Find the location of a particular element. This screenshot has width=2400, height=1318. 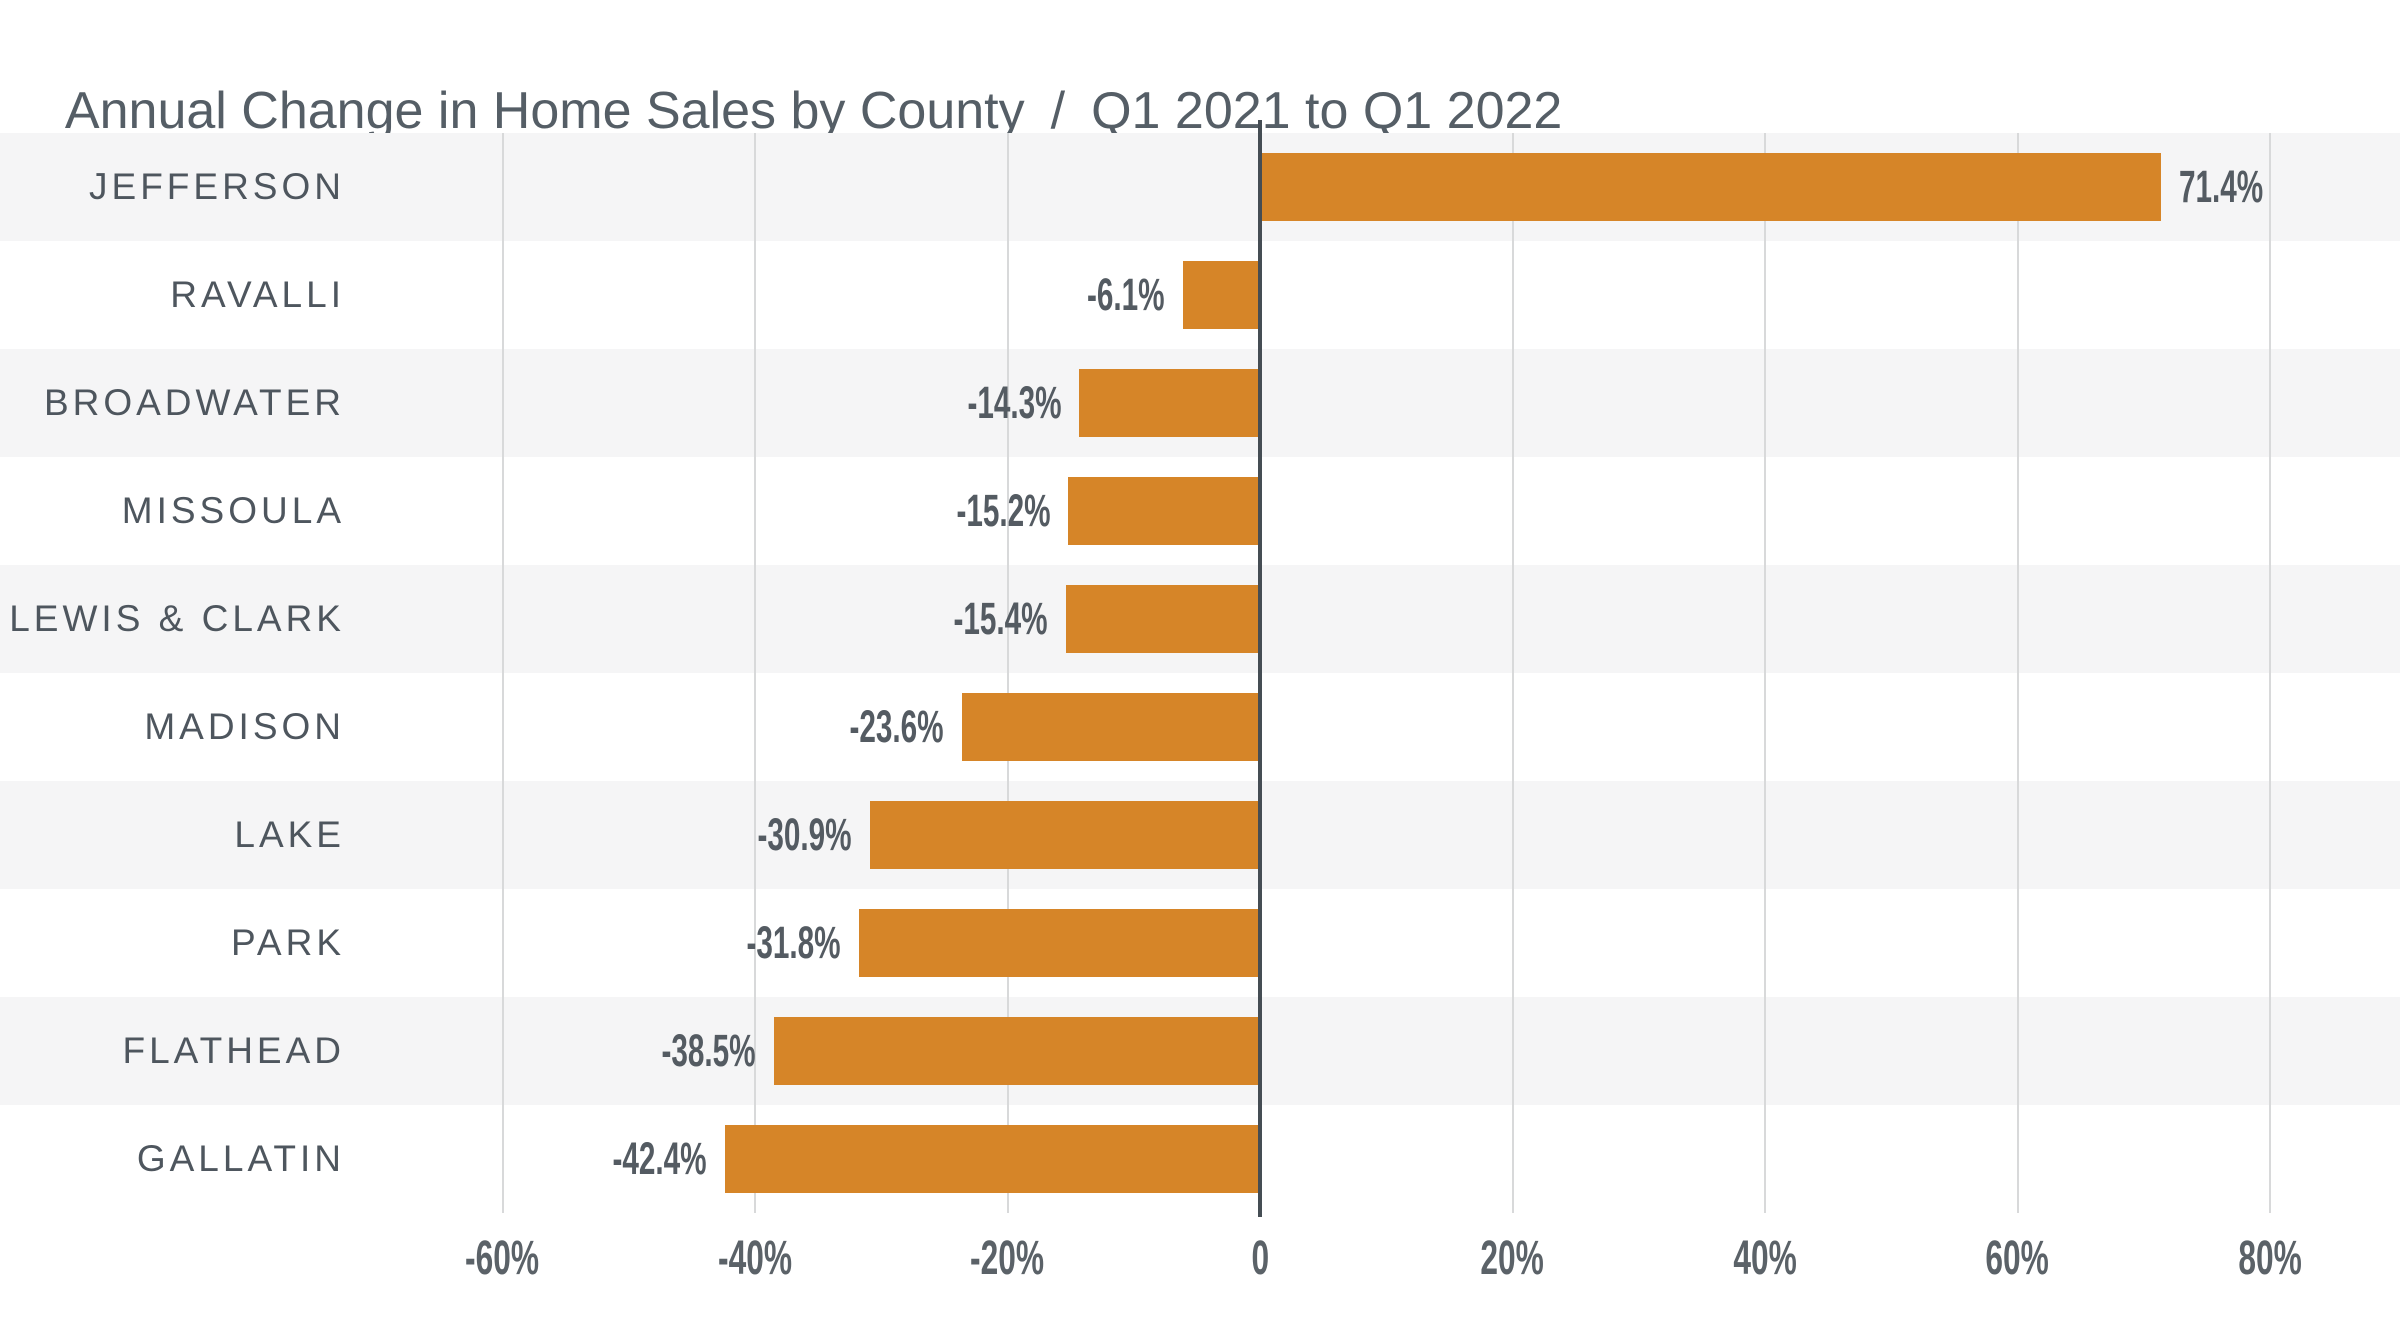

x-axis-tick-label: 20% is located at coordinates (1513, 1259).